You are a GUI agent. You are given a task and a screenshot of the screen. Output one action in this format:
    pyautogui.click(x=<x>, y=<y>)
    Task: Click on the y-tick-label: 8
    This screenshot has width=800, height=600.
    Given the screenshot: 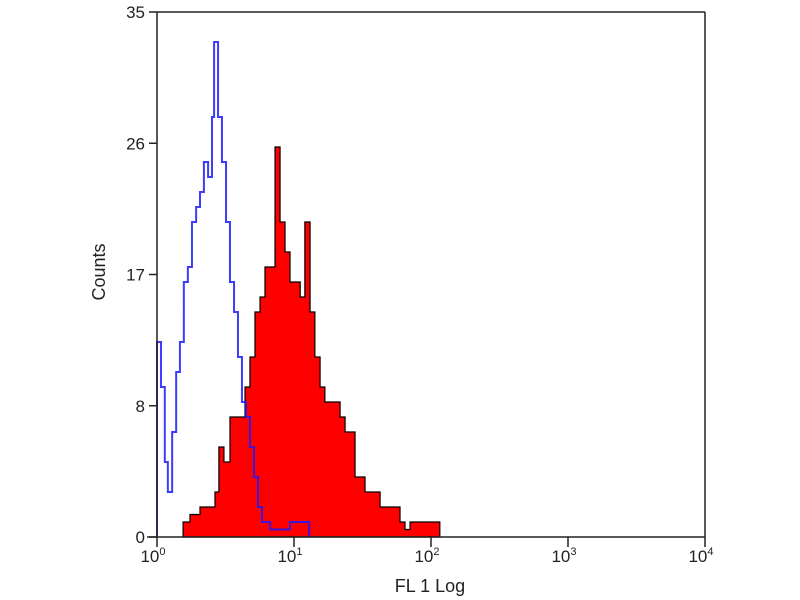 What is the action you would take?
    pyautogui.click(x=140, y=406)
    